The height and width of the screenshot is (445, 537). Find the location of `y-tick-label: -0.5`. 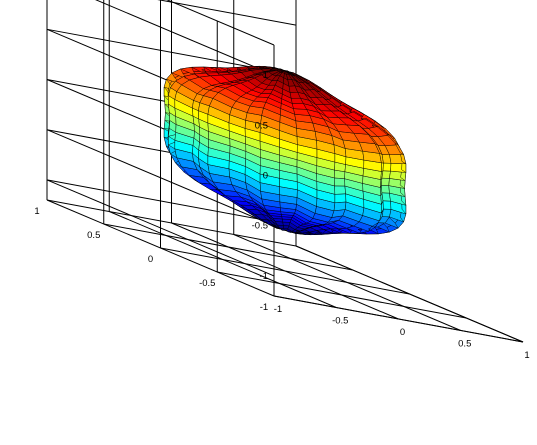

y-tick-label: -0.5 is located at coordinates (207, 283).